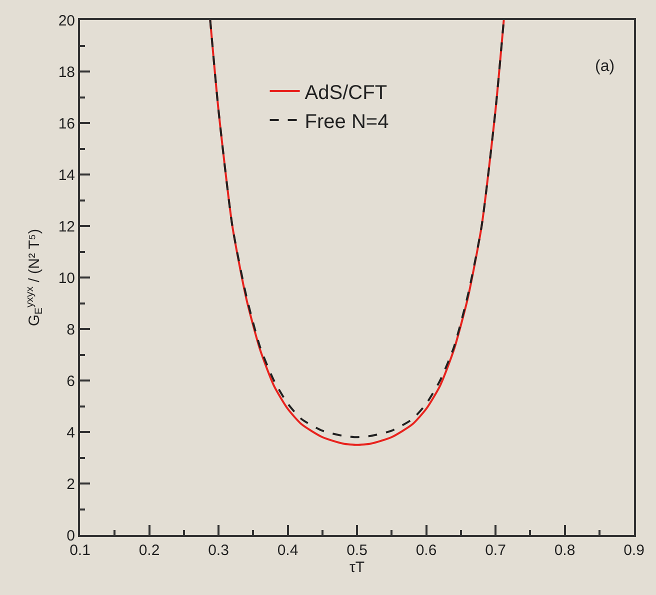  Describe the element at coordinates (66, 123) in the screenshot. I see `y-tick-label: 16` at that location.